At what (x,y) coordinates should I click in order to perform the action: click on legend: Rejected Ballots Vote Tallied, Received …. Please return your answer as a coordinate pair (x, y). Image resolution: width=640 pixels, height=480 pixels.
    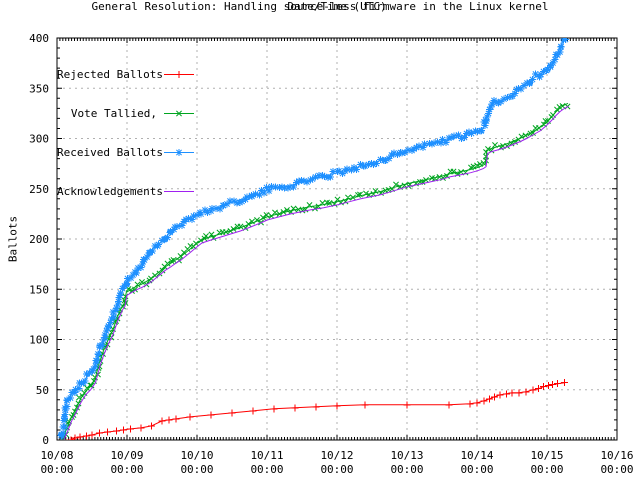
    Looking at the image, I should click on (126, 133).